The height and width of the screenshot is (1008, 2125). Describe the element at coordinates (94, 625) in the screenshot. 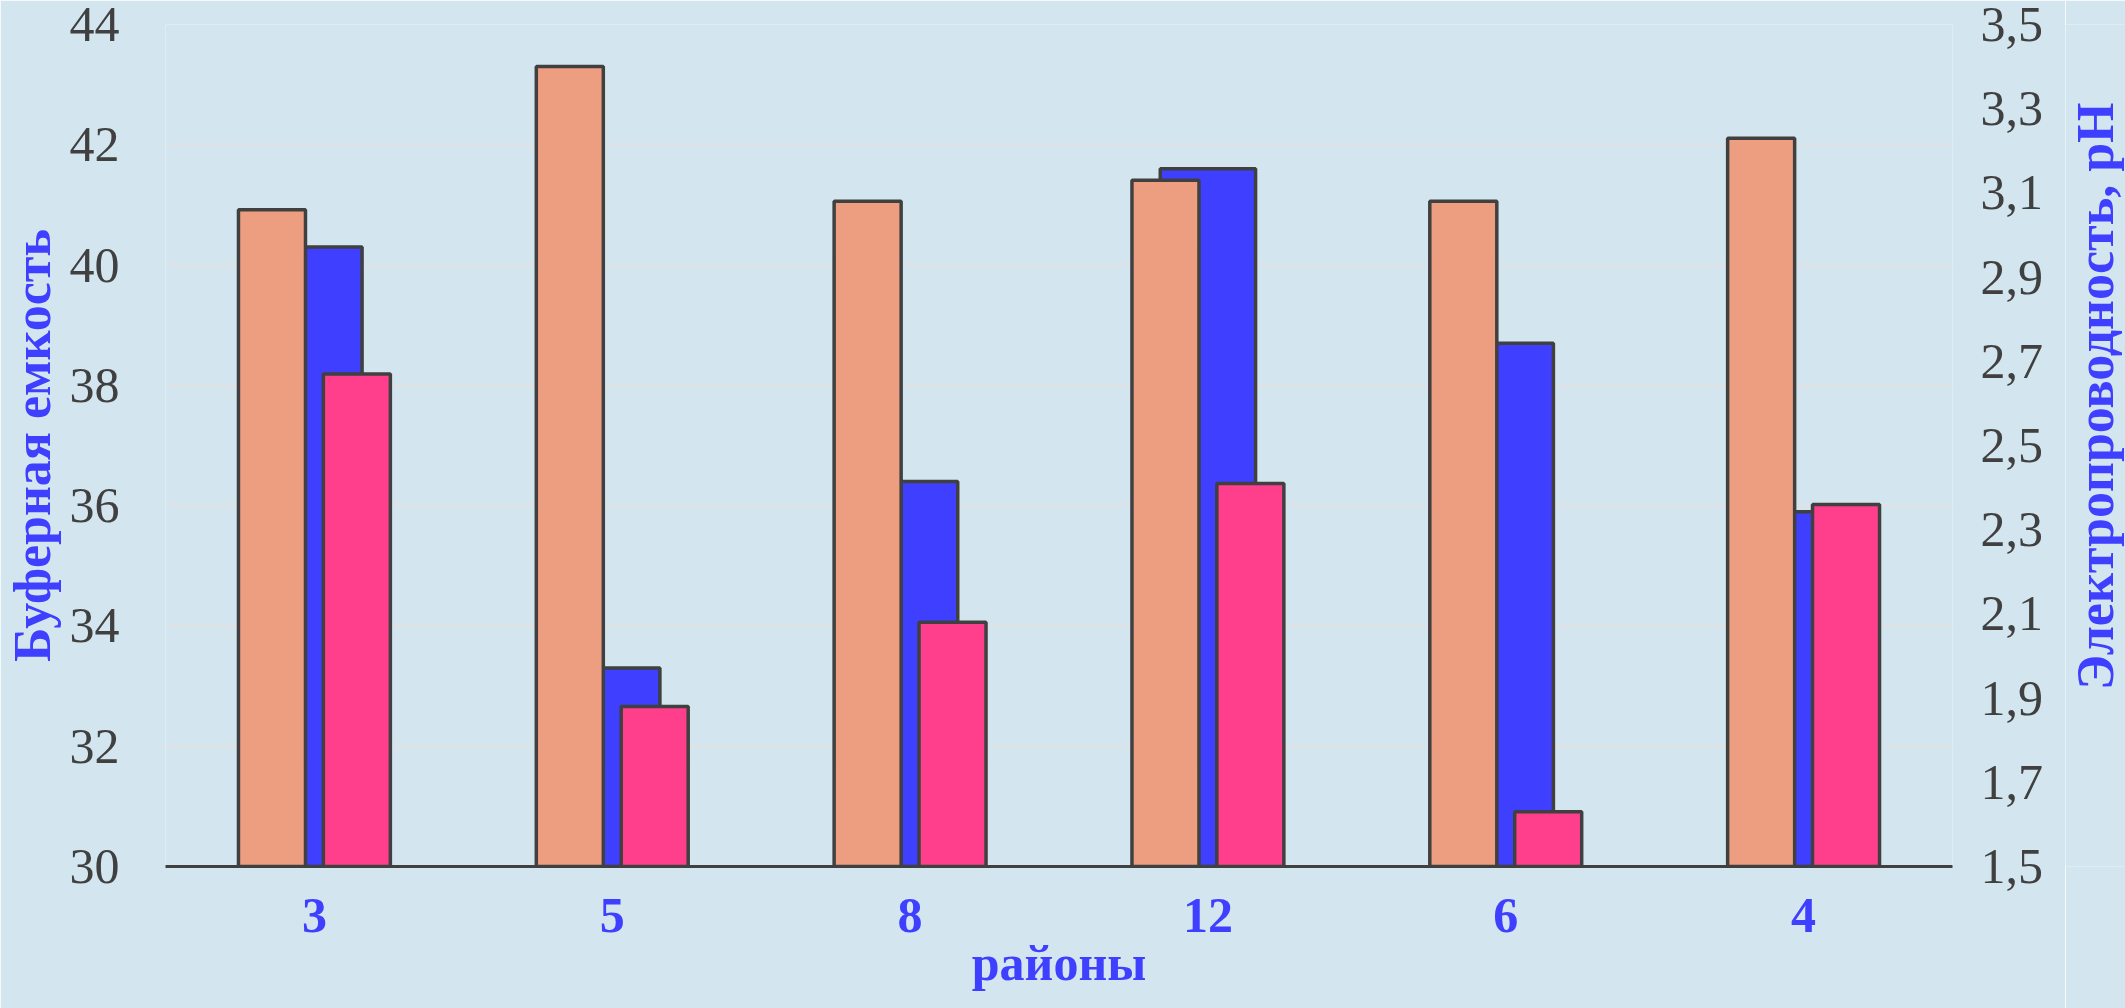

I see `y-tick-label: 34` at that location.